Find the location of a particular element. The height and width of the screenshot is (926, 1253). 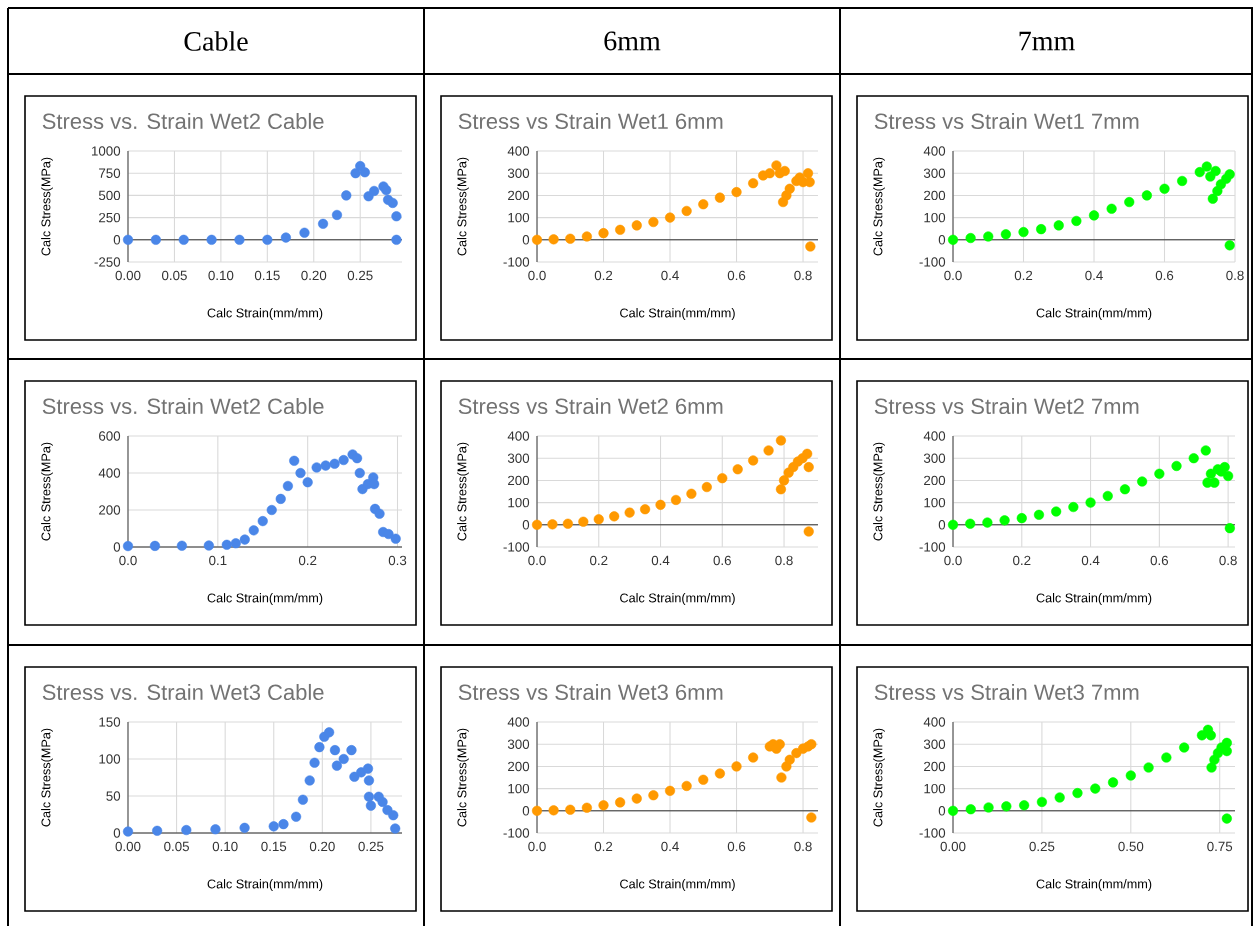

y-tick-label: 1000 is located at coordinates (106, 151).